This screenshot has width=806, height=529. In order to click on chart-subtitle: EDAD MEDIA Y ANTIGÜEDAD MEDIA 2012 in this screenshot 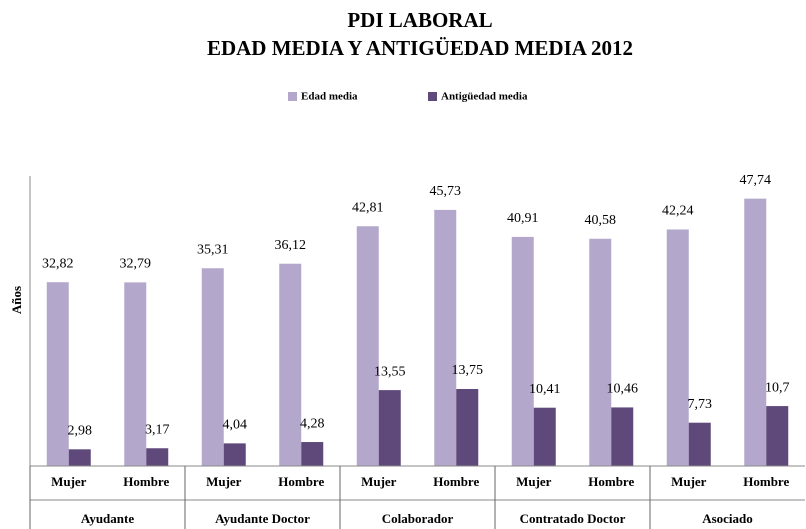, I will do `click(420, 48)`.